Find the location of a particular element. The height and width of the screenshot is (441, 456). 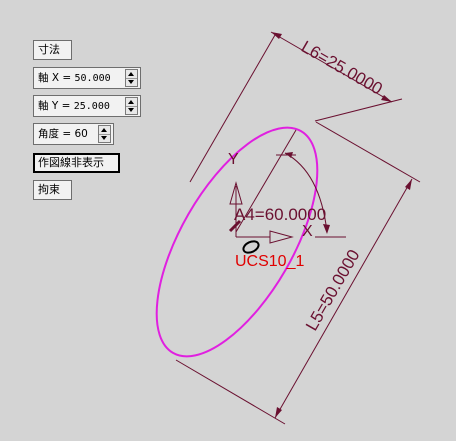

l6-dimension-line is located at coordinates (331, 67).